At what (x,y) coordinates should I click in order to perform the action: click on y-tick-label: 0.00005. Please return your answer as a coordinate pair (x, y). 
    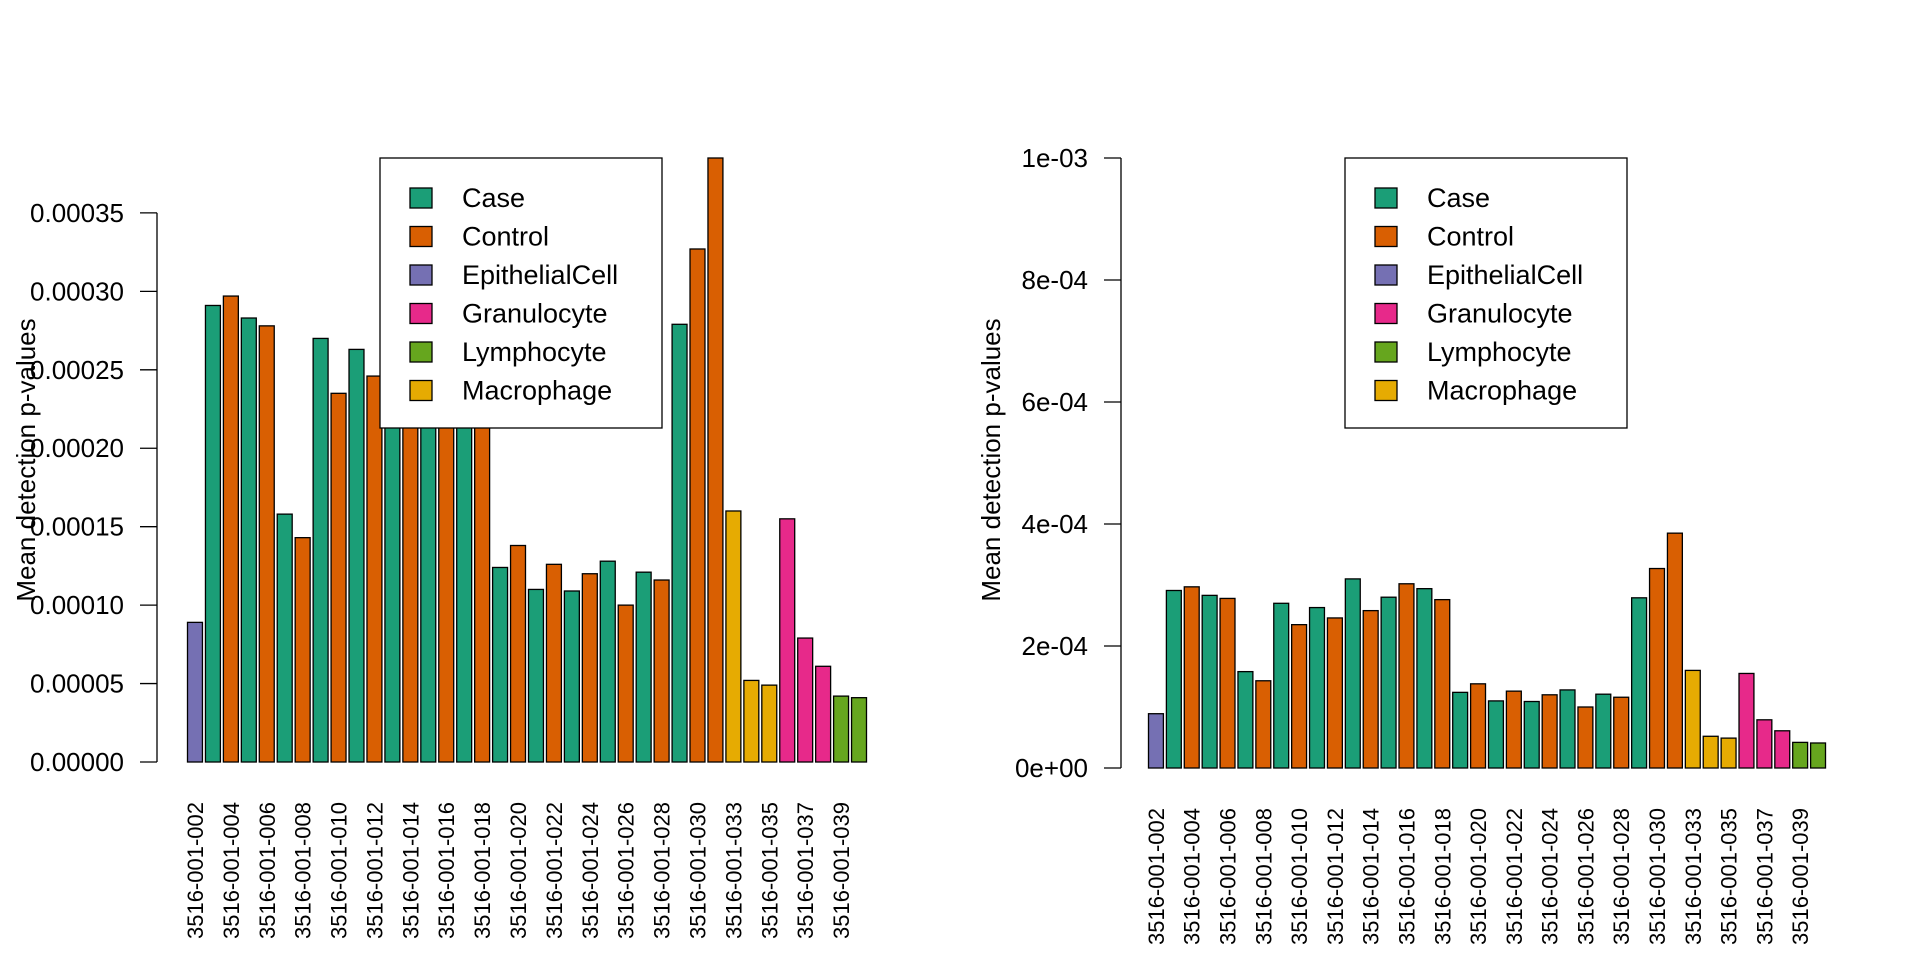
    Looking at the image, I should click on (77, 684).